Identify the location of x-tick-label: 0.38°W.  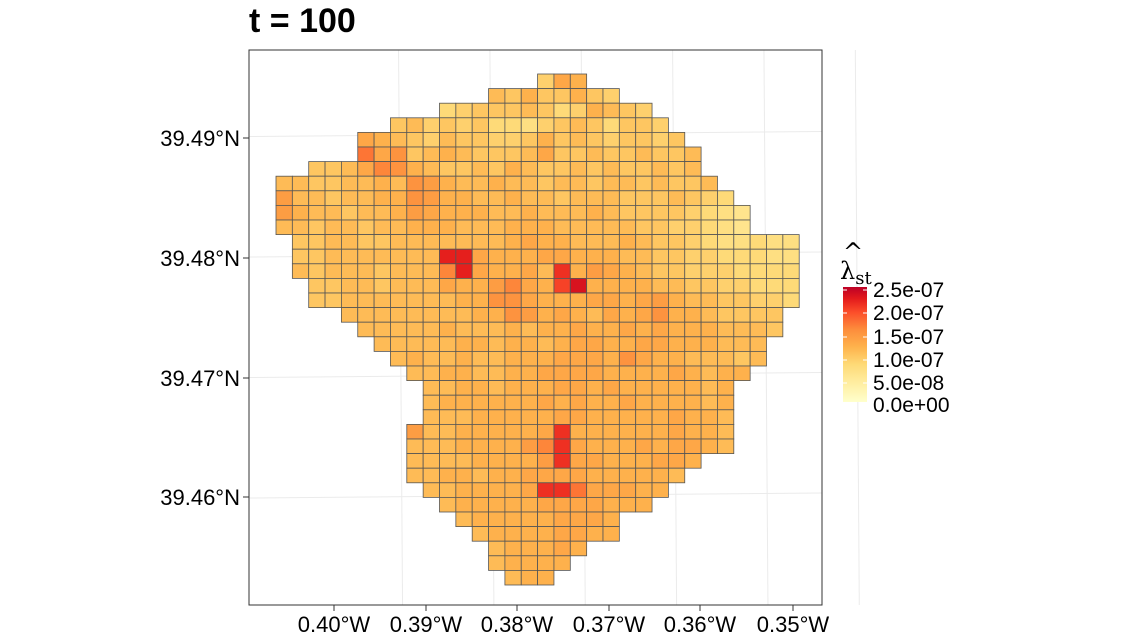
(517, 624).